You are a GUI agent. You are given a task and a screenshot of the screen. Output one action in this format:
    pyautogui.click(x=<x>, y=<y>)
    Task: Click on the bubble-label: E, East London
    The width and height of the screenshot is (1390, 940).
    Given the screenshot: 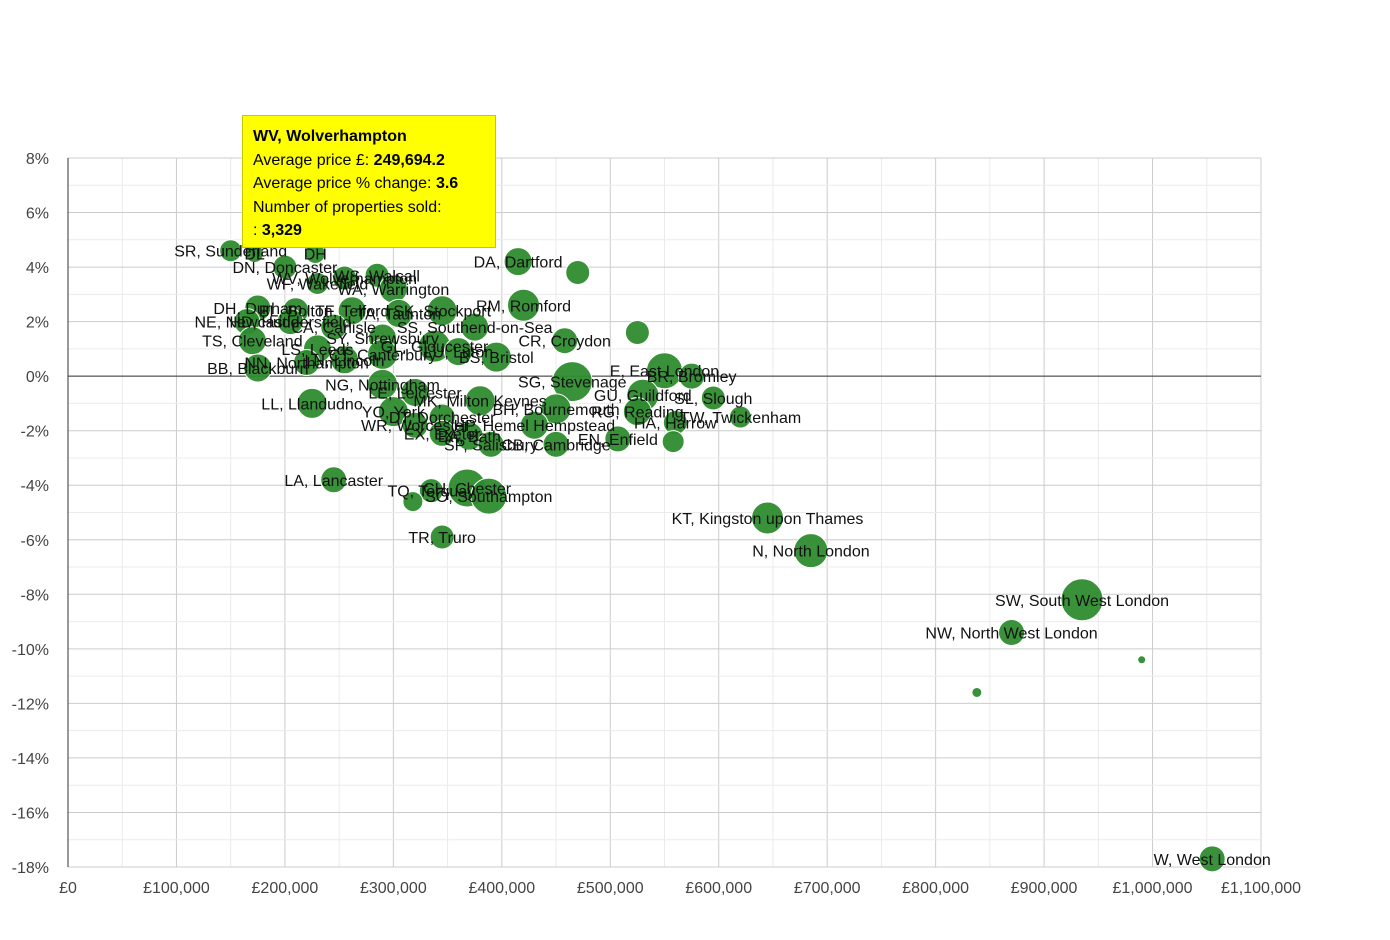 What is the action you would take?
    pyautogui.click(x=664, y=372)
    